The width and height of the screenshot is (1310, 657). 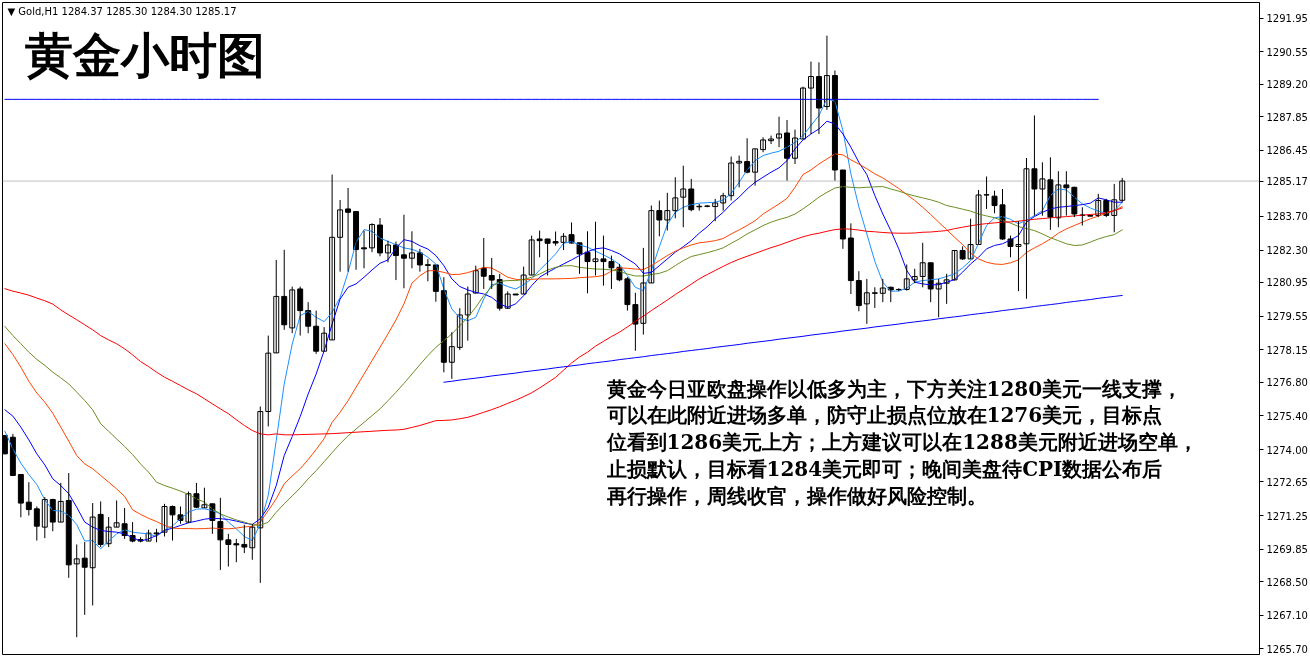 What do you see at coordinates (144, 54) in the screenshot?
I see `text: 黄金小时图` at bounding box center [144, 54].